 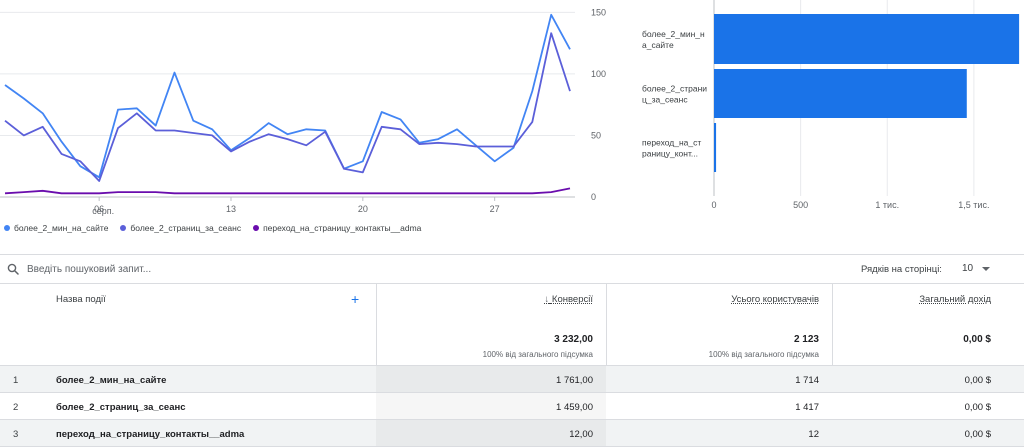 I want to click on x-tick-label: 500, so click(x=800, y=205).